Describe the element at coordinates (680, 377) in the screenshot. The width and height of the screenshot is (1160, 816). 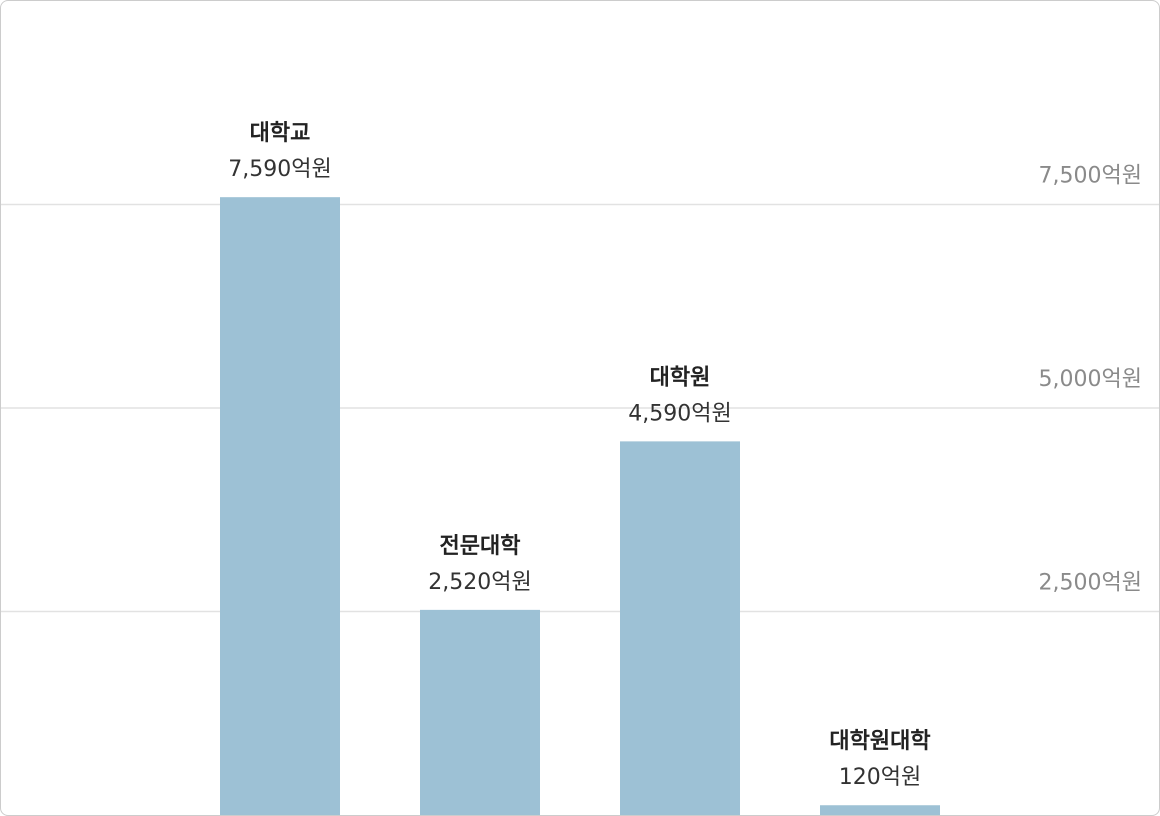
I see `category-label: 대학원` at that location.